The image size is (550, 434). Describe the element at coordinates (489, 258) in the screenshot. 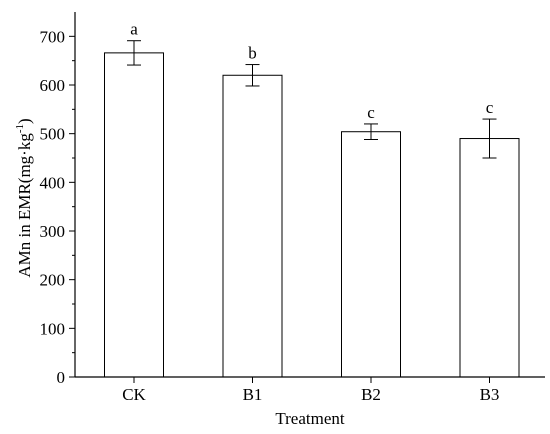

I see `bar-b3` at that location.